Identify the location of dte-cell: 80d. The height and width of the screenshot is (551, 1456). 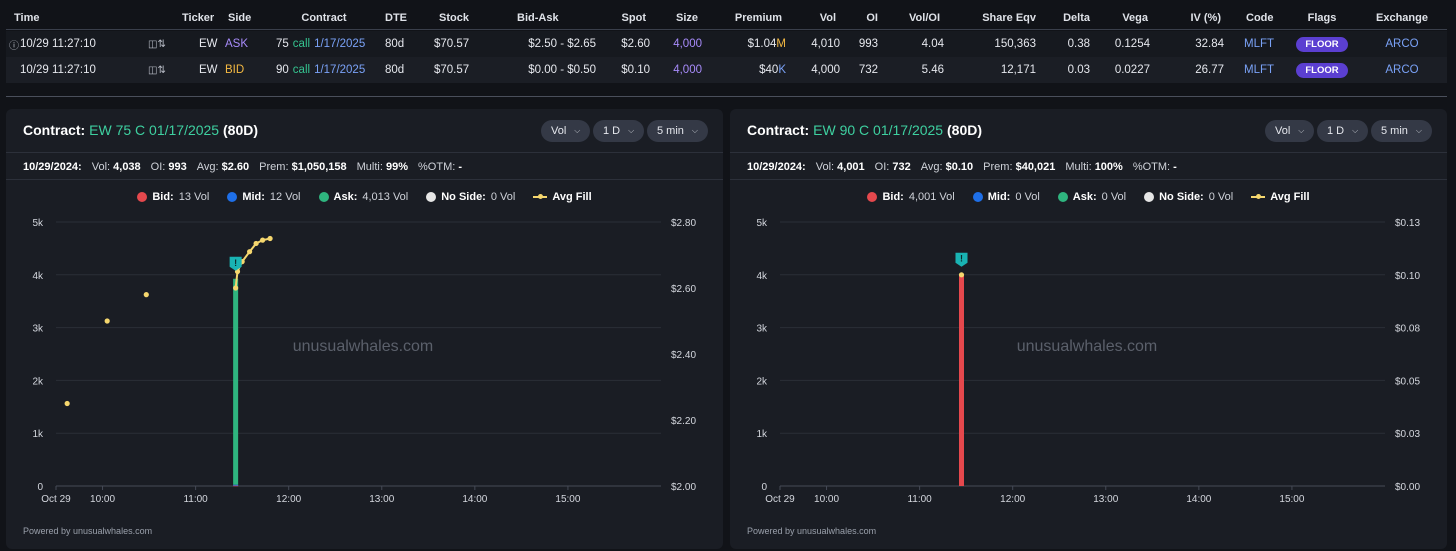
(395, 44).